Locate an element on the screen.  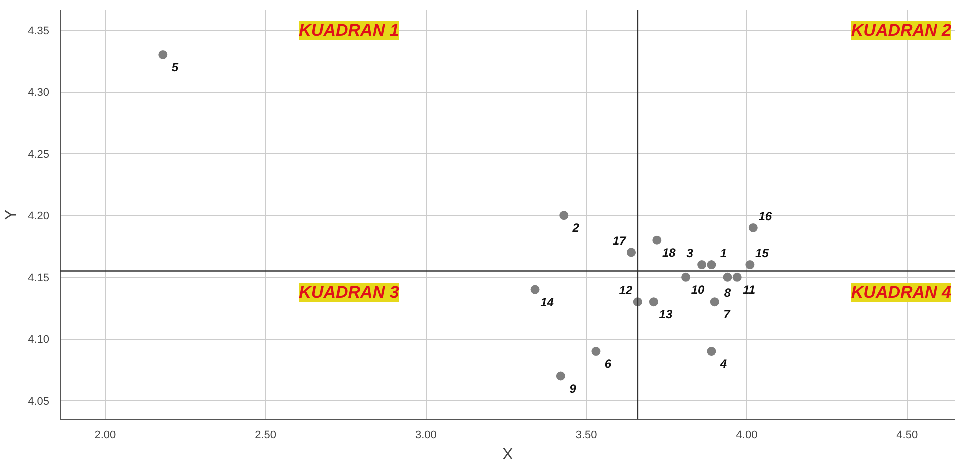
annotation: 6 is located at coordinates (608, 364).